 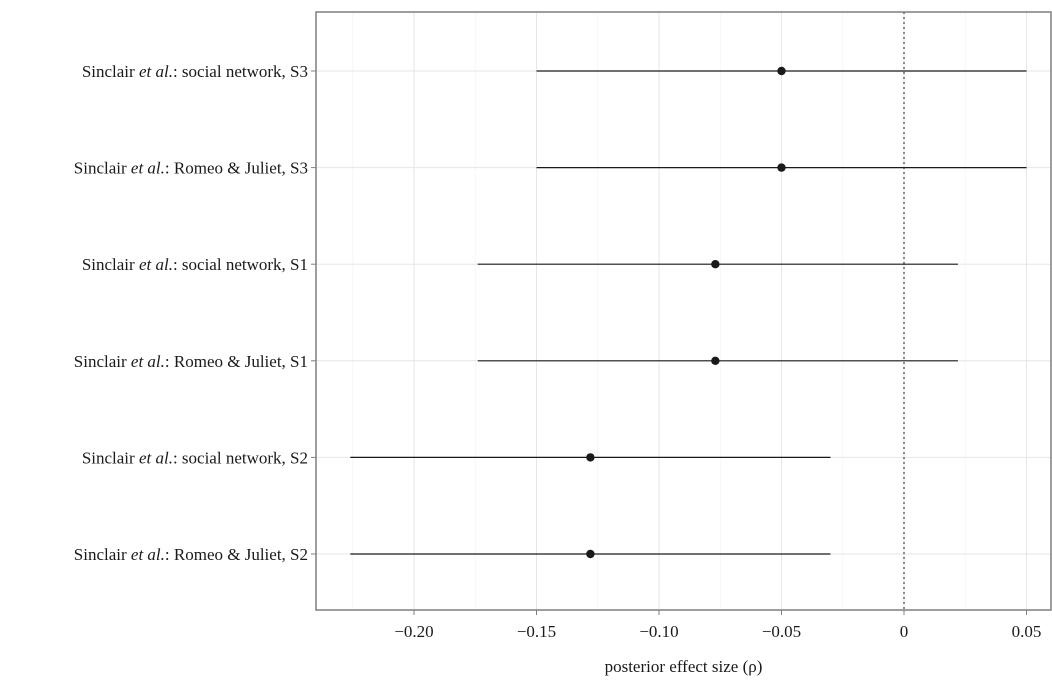 I want to click on row-label: Sinclair et al.: Romeo & Juliet, S3, so click(x=191, y=168).